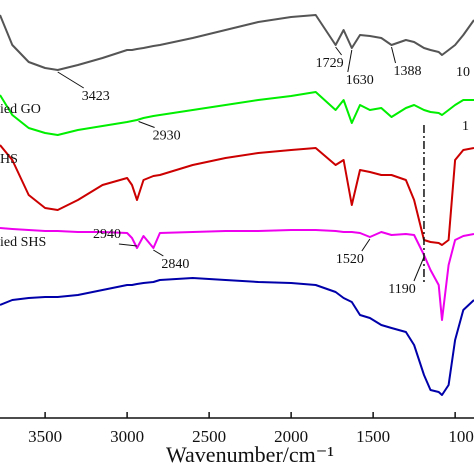 The image size is (474, 474). What do you see at coordinates (350, 259) in the screenshot?
I see `annotation: 1520` at bounding box center [350, 259].